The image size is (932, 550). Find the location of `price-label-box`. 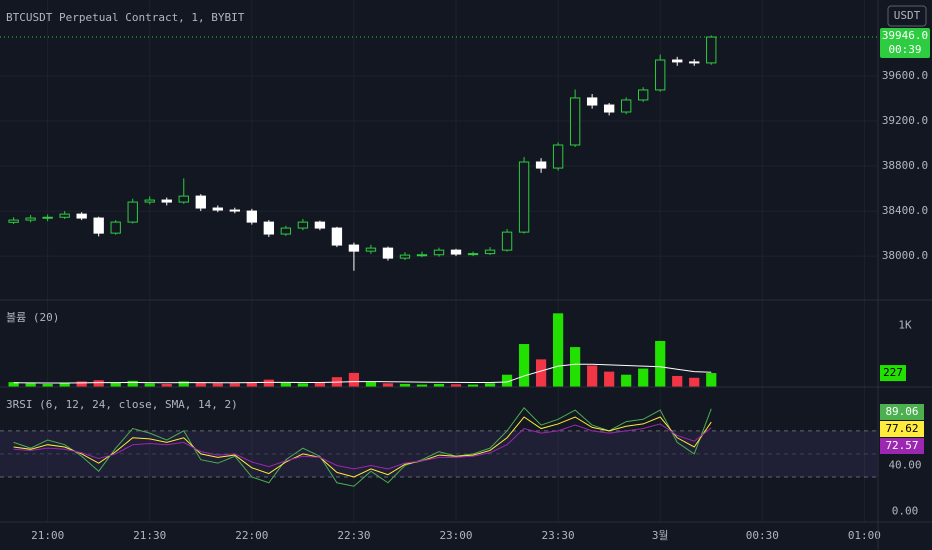

price-label-box is located at coordinates (905, 43).